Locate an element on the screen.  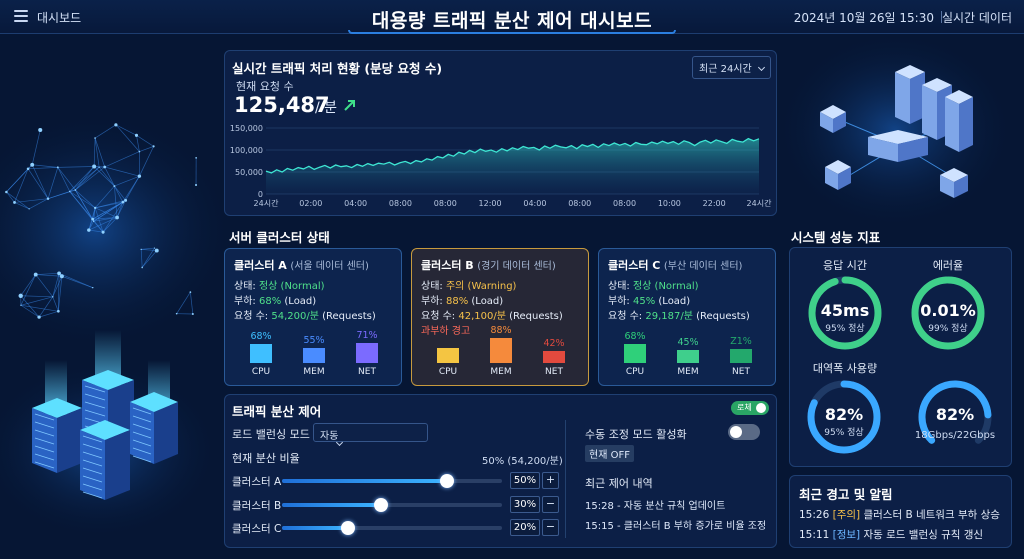
slider-value: 20% is located at coordinates (525, 527).